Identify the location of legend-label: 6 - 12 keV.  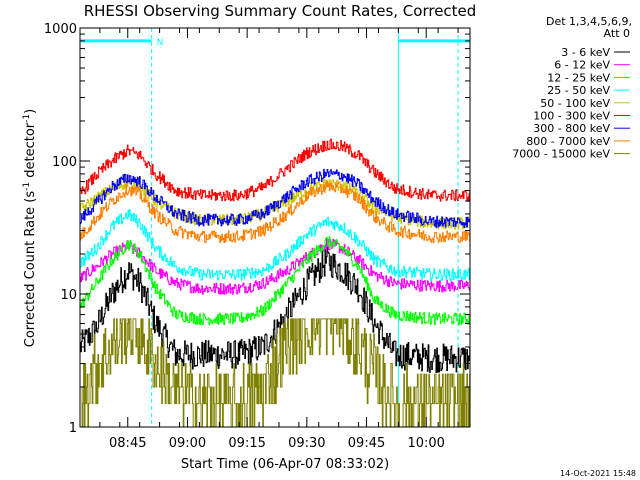
(582, 65).